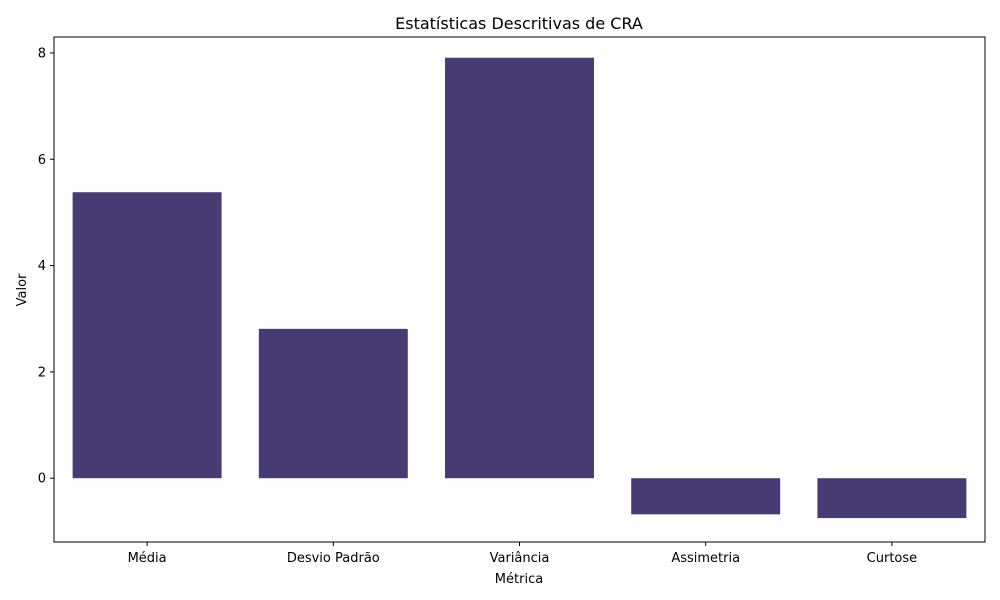  I want to click on x-tick-label: Variância, so click(520, 558).